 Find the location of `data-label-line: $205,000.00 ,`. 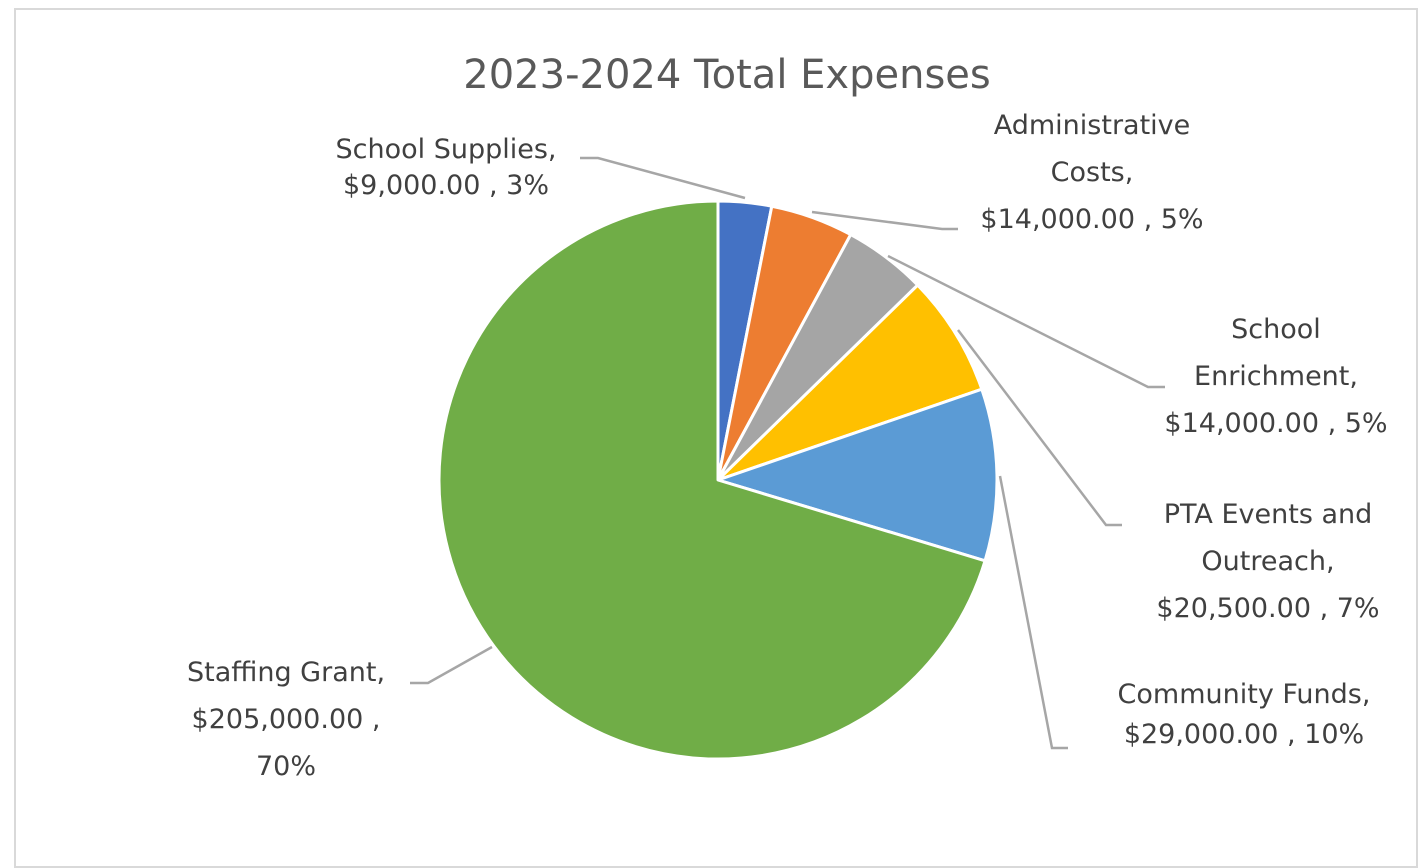

data-label-line: $205,000.00 , is located at coordinates (286, 719).